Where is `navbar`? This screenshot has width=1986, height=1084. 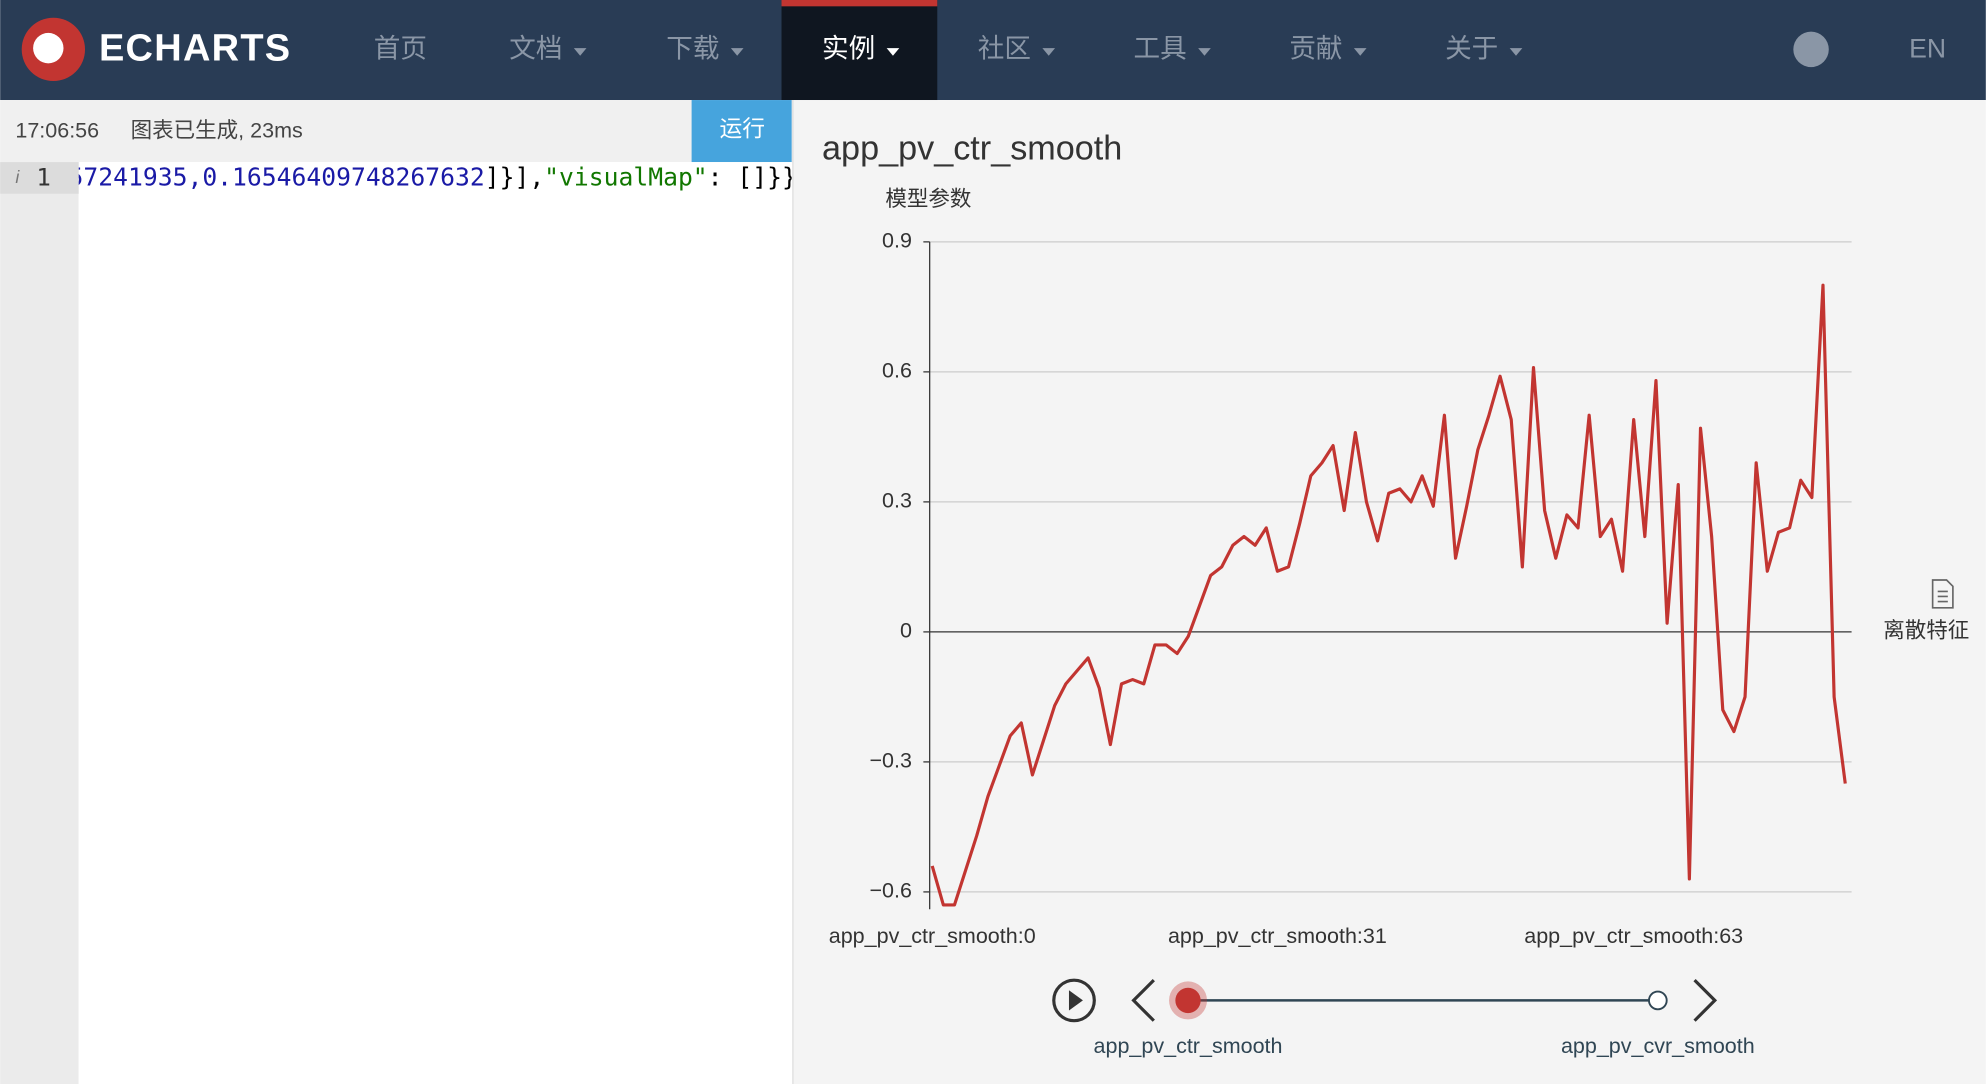
navbar is located at coordinates (993, 50).